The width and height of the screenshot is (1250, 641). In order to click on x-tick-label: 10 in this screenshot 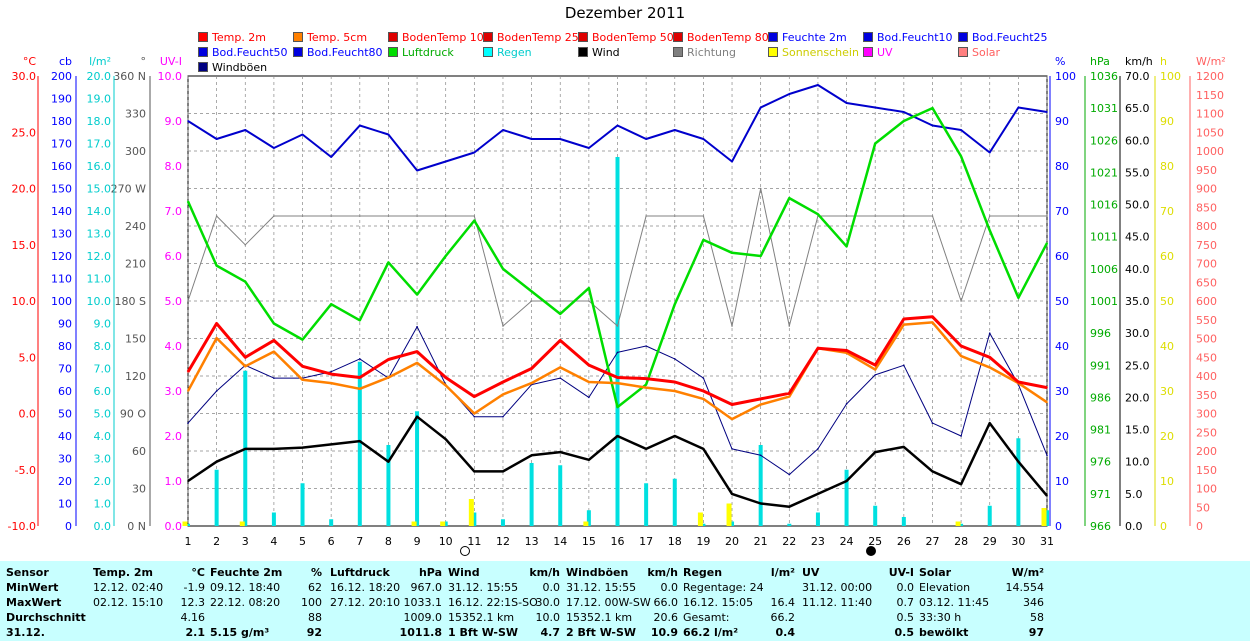, I will do `click(446, 541)`.